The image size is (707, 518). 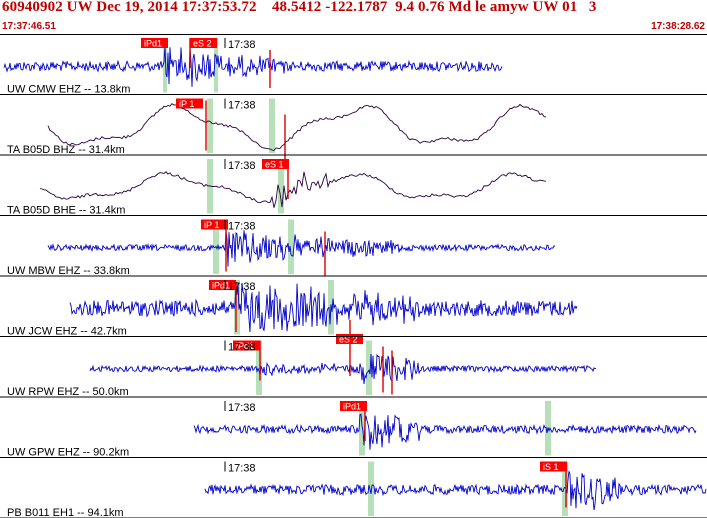 What do you see at coordinates (29, 26) in the screenshot?
I see `window-start-time: 17:37:46.51` at bounding box center [29, 26].